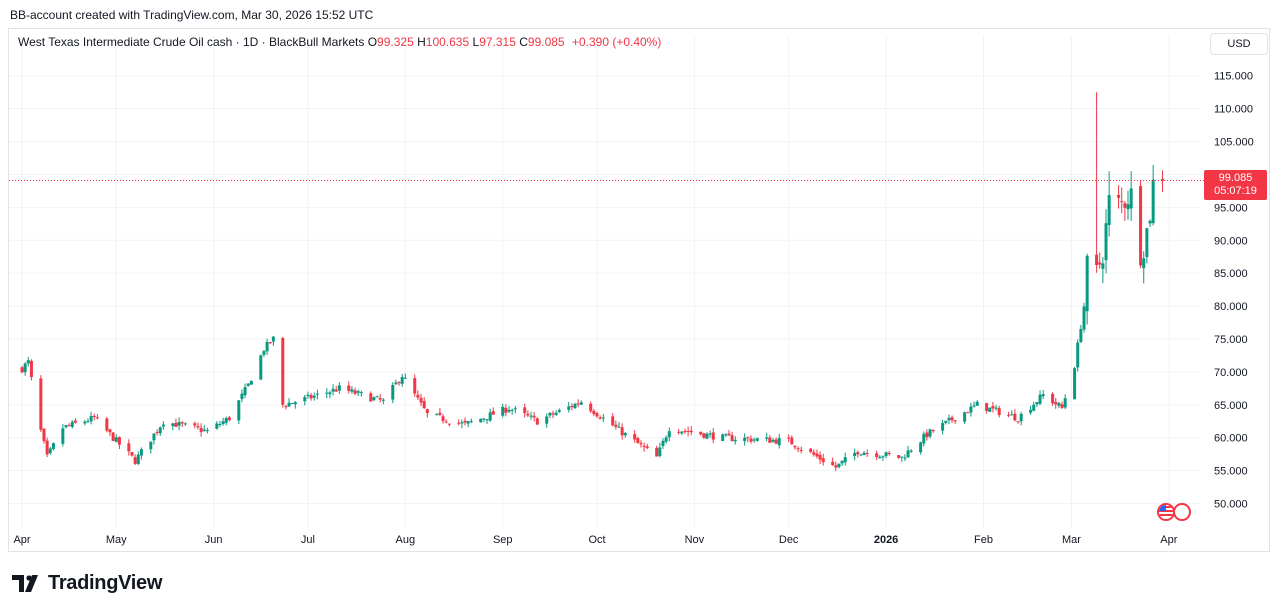  Describe the element at coordinates (1071, 540) in the screenshot. I see `x-tick-label: Mar` at that location.